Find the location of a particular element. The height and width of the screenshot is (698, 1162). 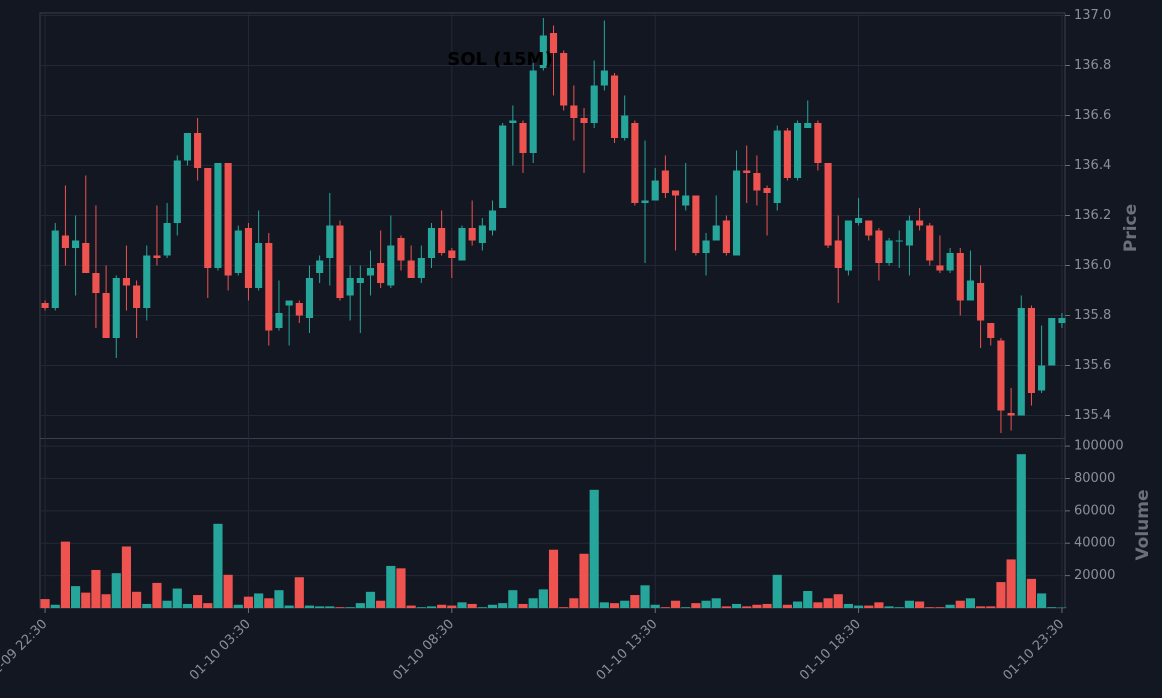

x-tick-label: 01-09 22:30 is located at coordinates (25, 650).